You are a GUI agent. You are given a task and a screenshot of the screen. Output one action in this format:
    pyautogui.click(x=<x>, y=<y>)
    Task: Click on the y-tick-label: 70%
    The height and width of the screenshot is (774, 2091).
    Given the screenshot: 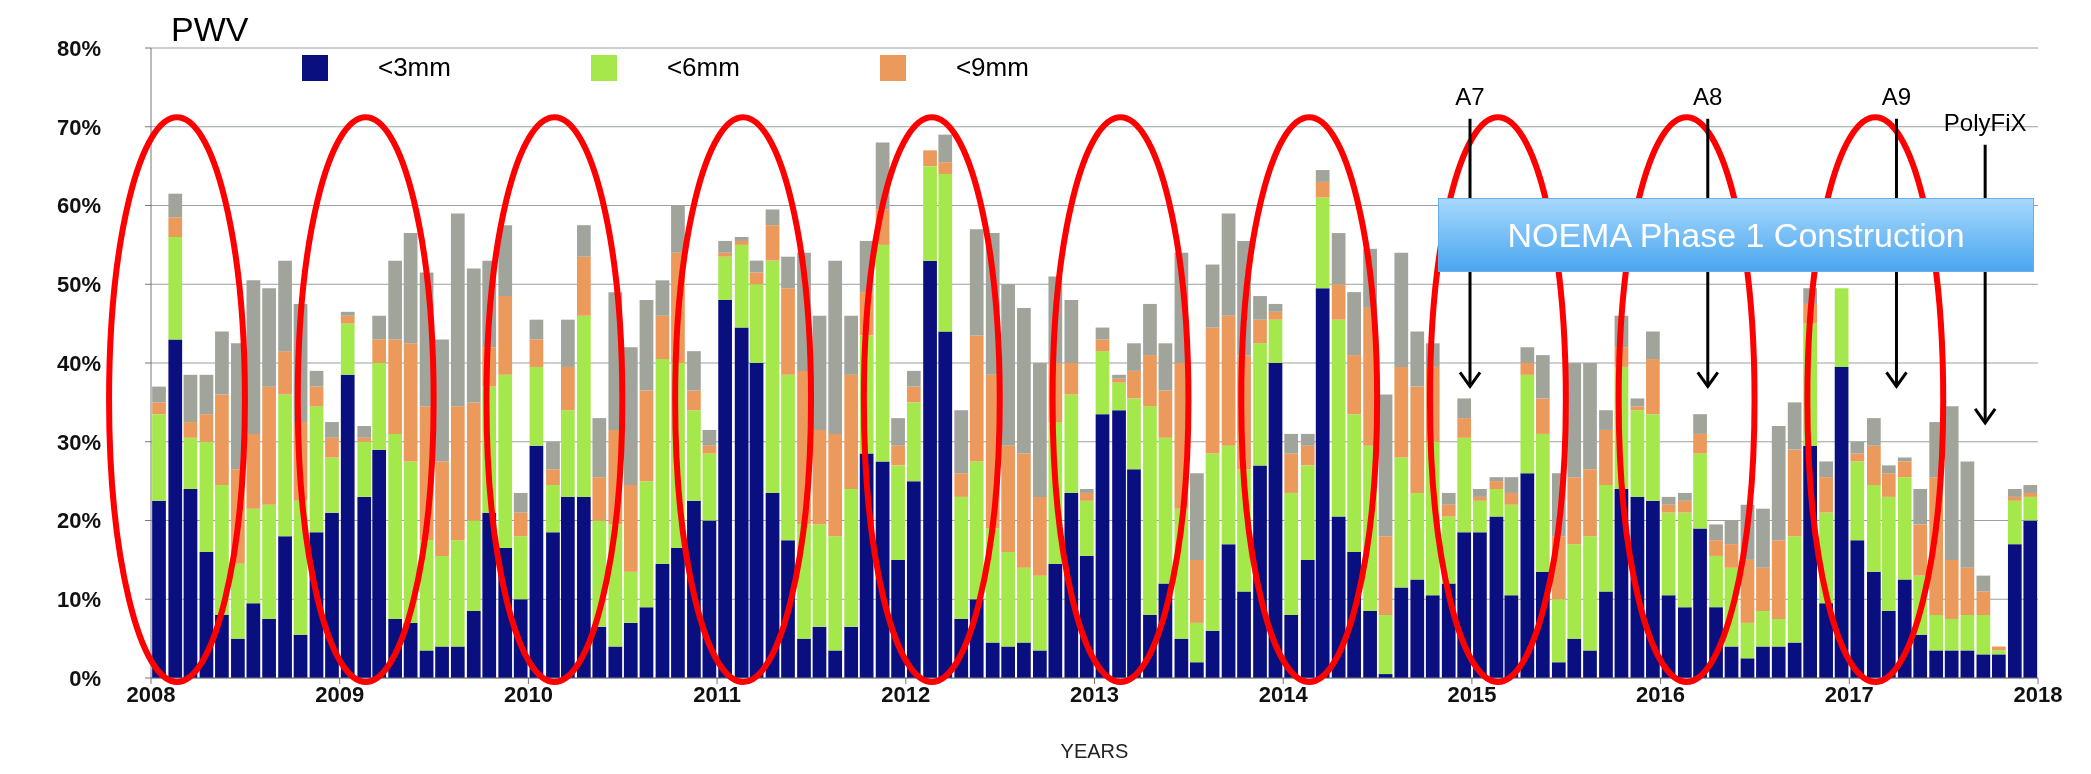 What is the action you would take?
    pyautogui.click(x=78, y=127)
    